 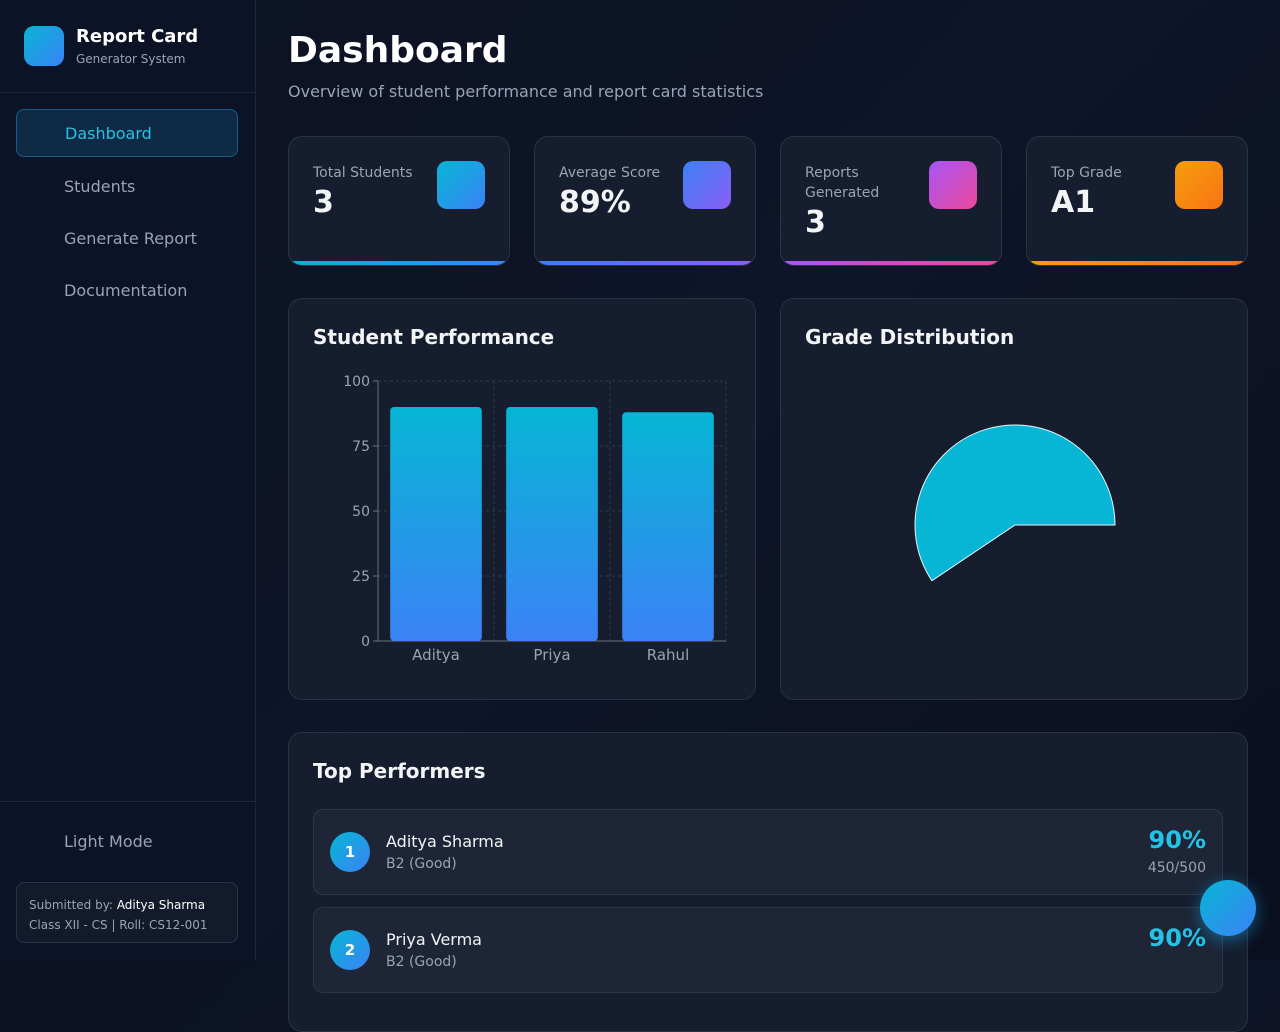 I want to click on chart-card: Grade Distribution, so click(x=1014, y=499).